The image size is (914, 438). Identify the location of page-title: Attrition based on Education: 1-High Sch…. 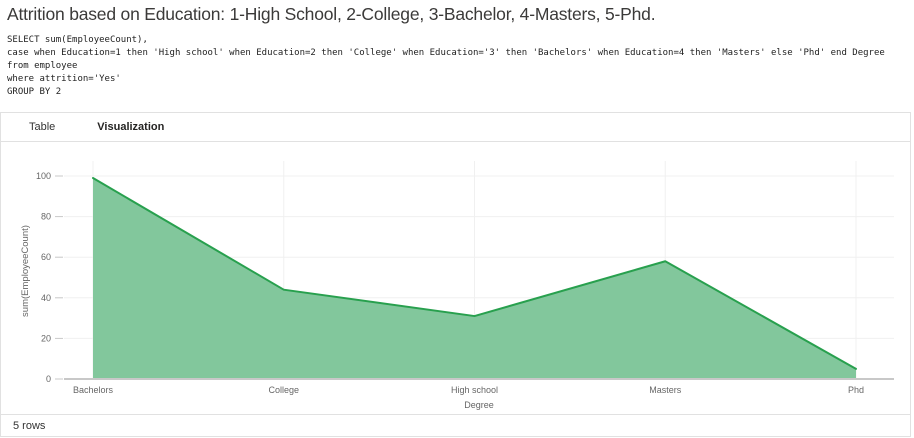
(331, 14).